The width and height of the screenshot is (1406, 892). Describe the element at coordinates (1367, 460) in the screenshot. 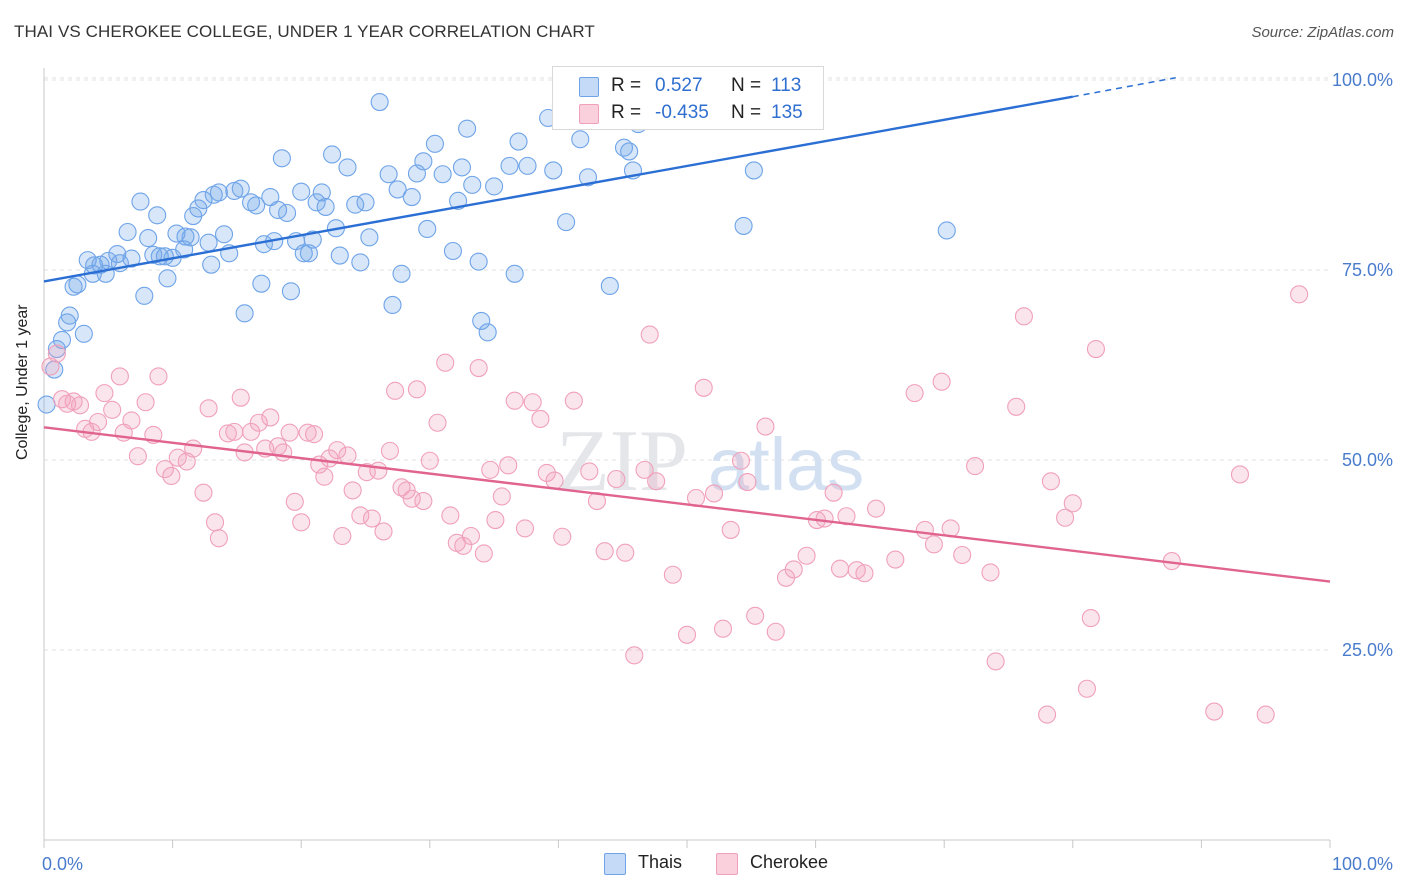

I see `y-tick-label: 50.0%` at that location.